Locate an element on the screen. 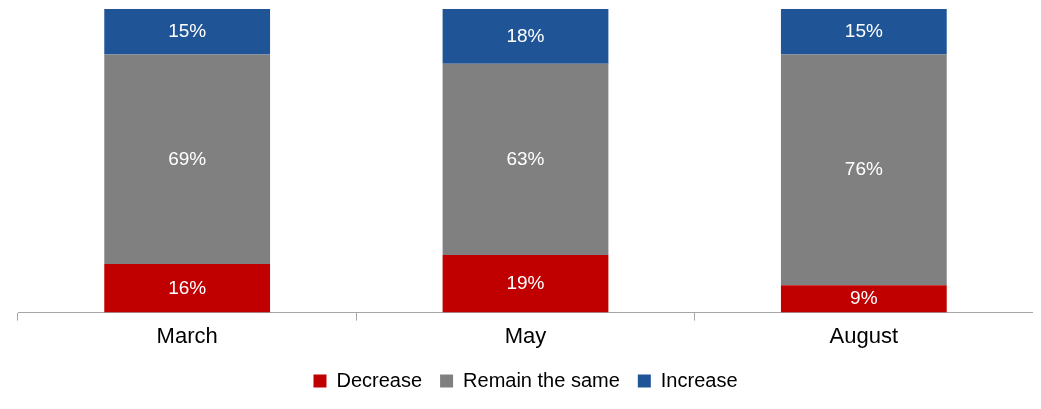  legend-label: Remain the same is located at coordinates (541, 379).